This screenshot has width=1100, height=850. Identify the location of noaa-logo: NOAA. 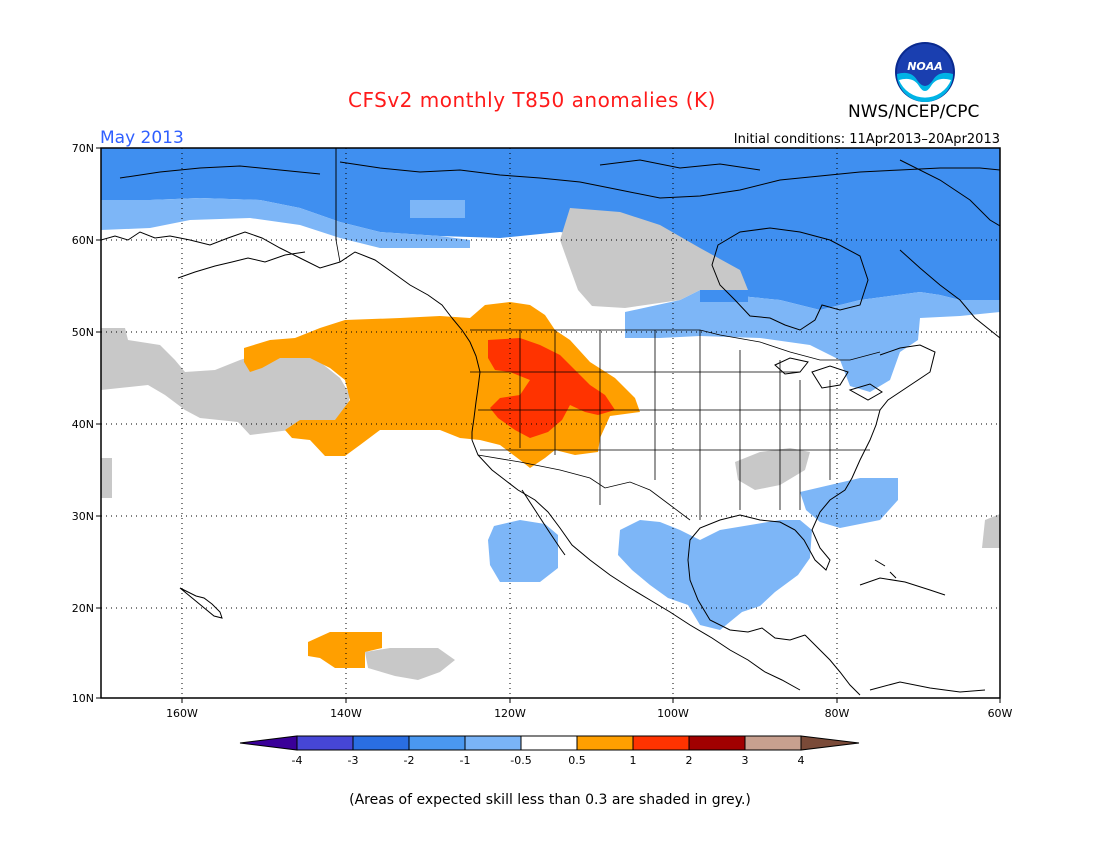
(925, 72).